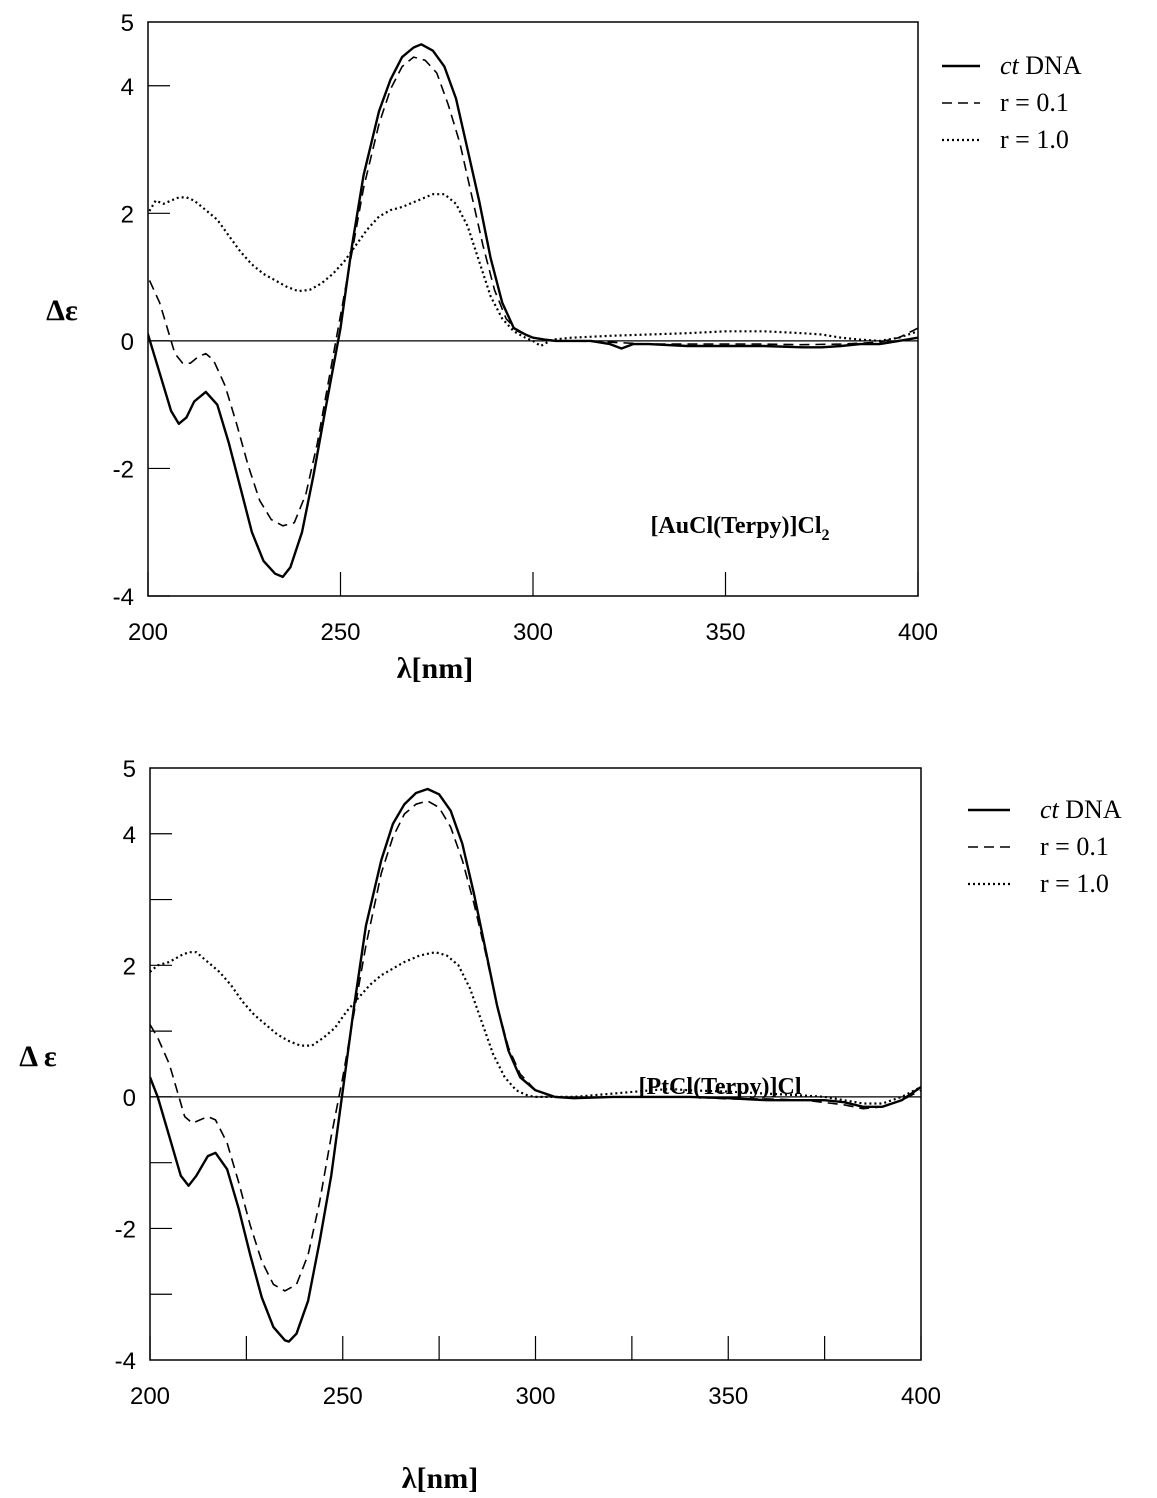  Describe the element at coordinates (38, 1056) in the screenshot. I see `y-axis-title: Δ ε` at that location.